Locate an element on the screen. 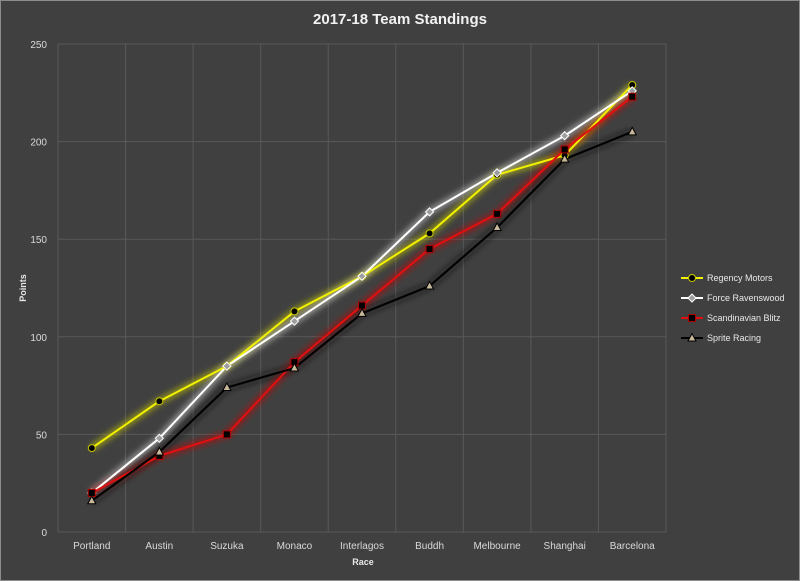  legend-item: Sprite Racing is located at coordinates (721, 337).